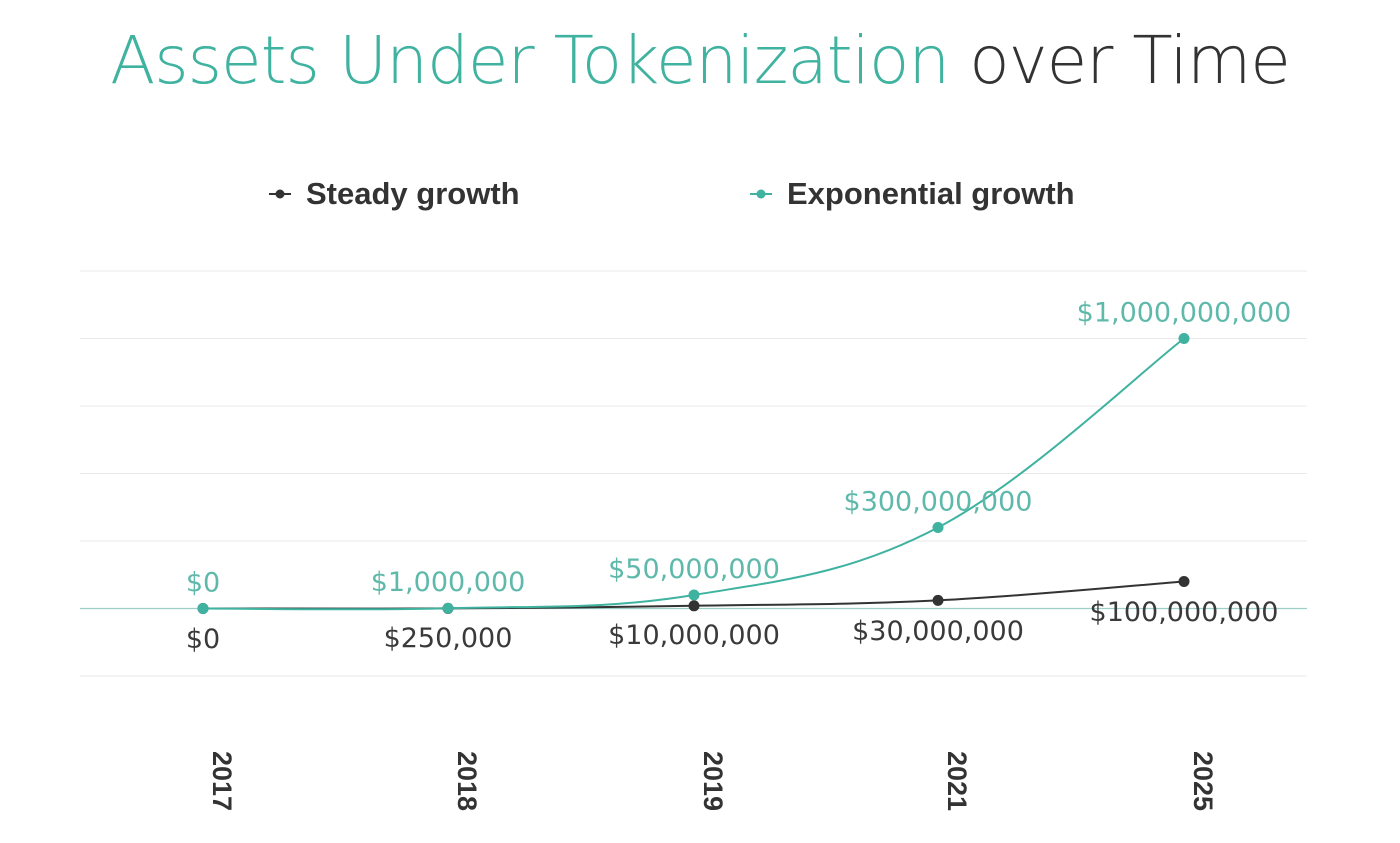 The width and height of the screenshot is (1400, 843). Describe the element at coordinates (694, 595) in the screenshot. I see `point-exponential-growth-2019` at that location.